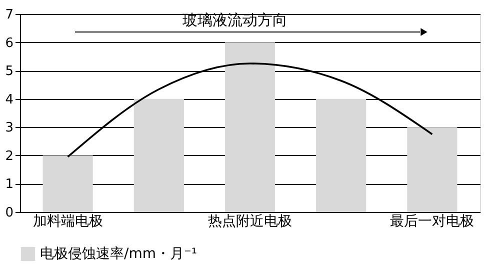  Describe the element at coordinates (67, 222) in the screenshot. I see `x-tick-label: 加料端电极` at that location.